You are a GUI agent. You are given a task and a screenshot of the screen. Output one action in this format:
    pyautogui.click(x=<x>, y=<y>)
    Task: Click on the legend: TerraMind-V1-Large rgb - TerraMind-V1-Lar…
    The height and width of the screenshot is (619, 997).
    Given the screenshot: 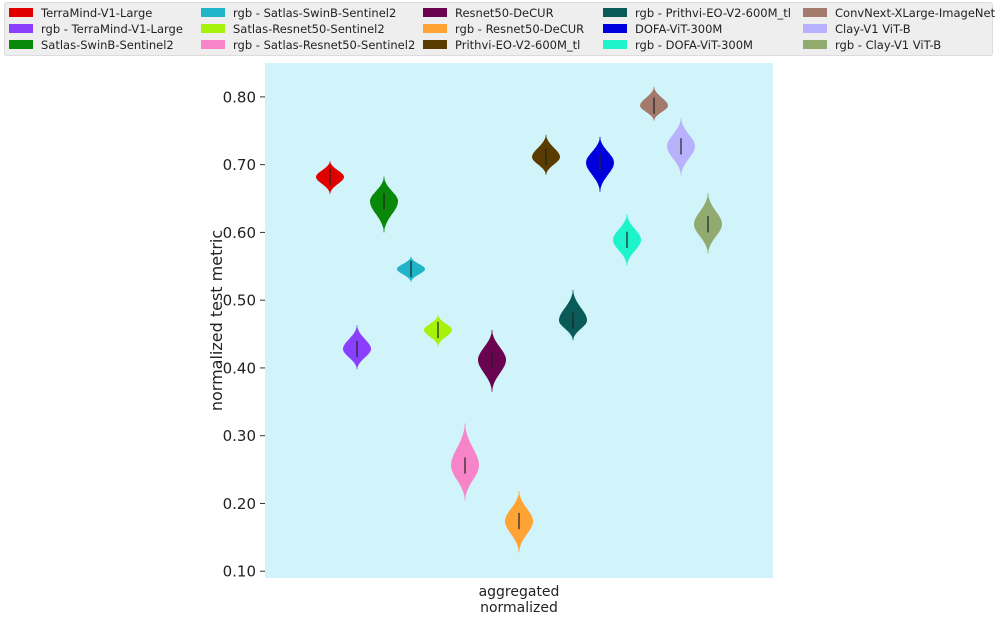 What is the action you would take?
    pyautogui.click(x=499, y=29)
    